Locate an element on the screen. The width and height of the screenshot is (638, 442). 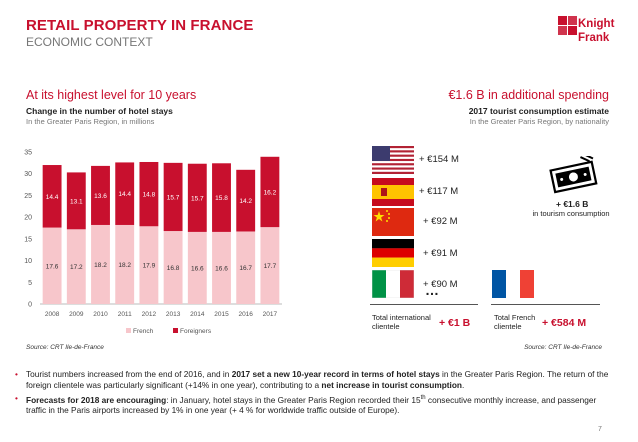
data-label: 17.9 is located at coordinates (149, 266).